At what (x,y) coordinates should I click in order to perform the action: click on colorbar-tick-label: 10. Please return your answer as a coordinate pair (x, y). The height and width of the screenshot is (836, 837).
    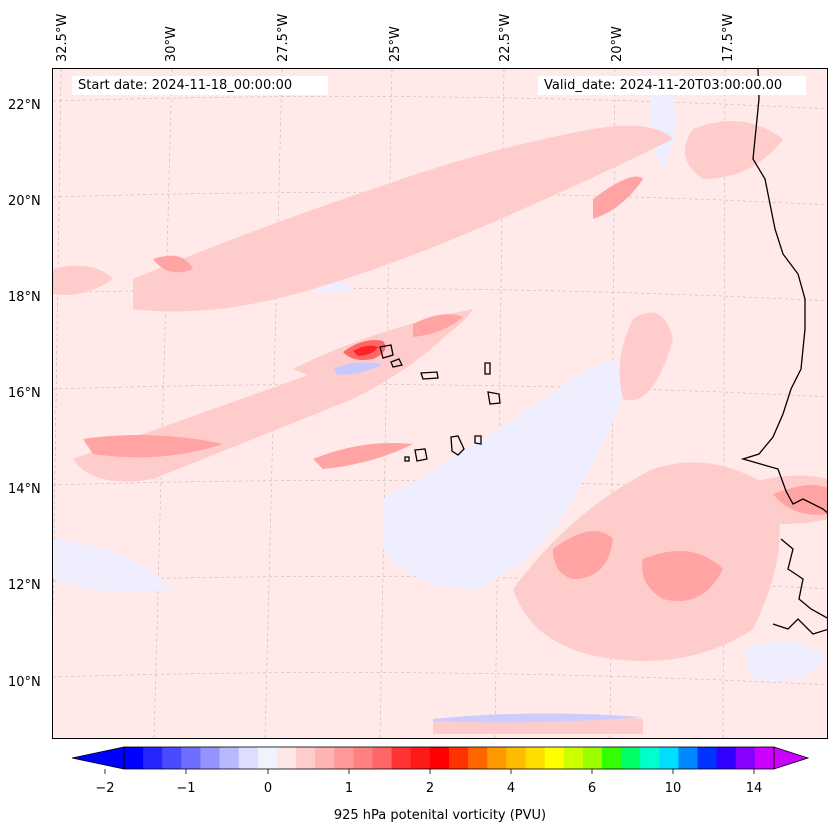
    Looking at the image, I should click on (673, 788).